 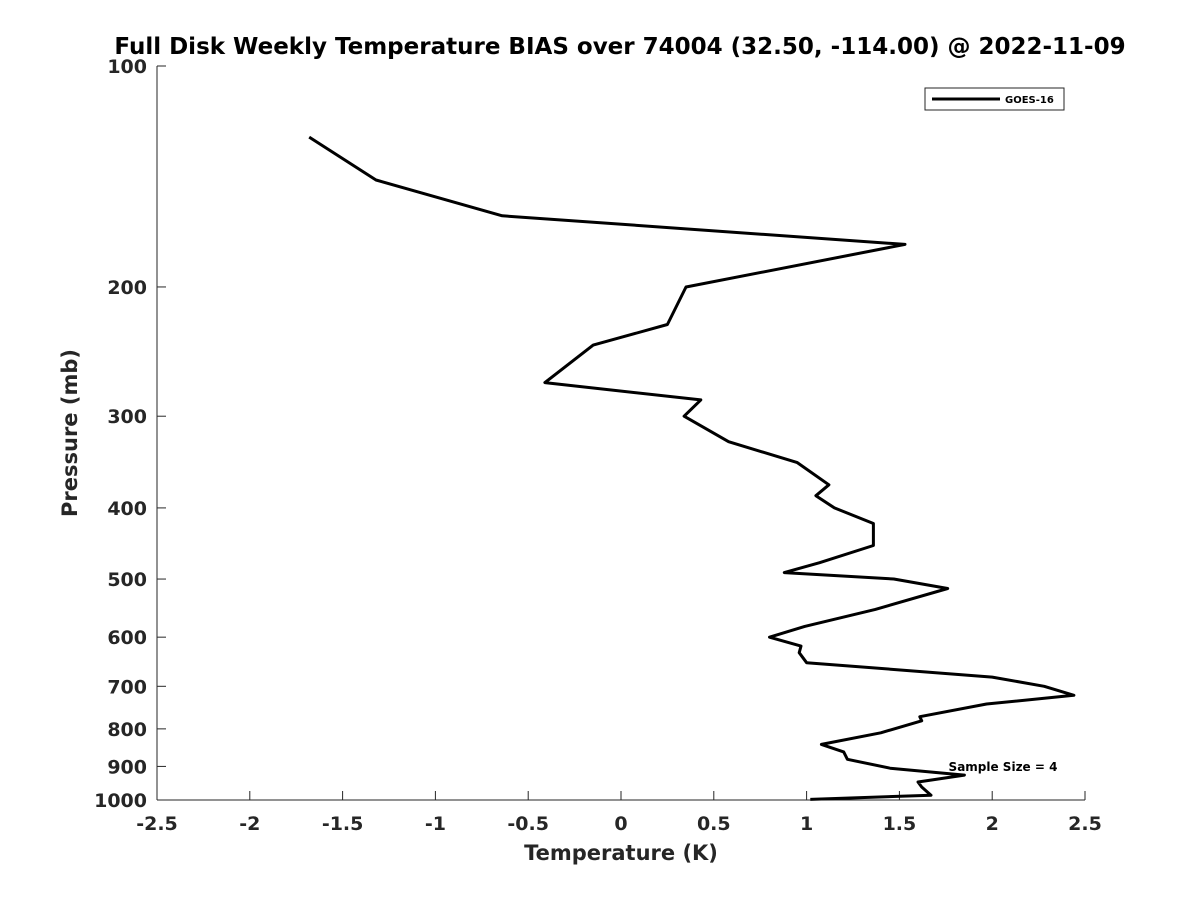 What do you see at coordinates (528, 824) in the screenshot?
I see `x-tick-label: -0.5` at bounding box center [528, 824].